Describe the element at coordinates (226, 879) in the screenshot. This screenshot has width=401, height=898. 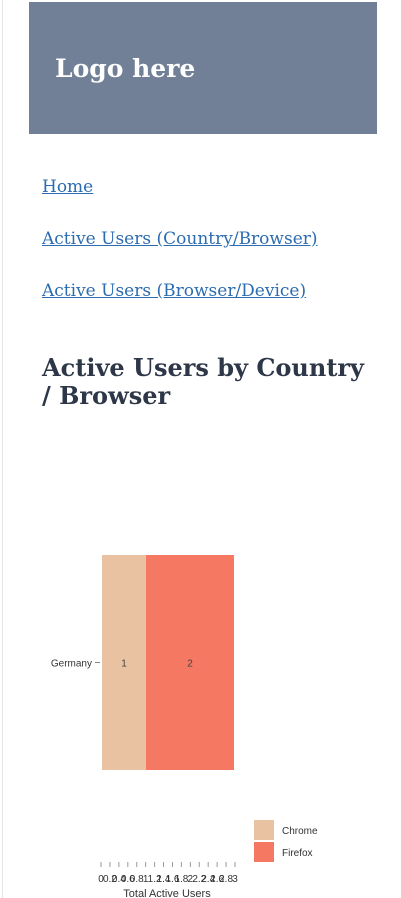
I see `x-axis-tick-label: 2.8` at that location.